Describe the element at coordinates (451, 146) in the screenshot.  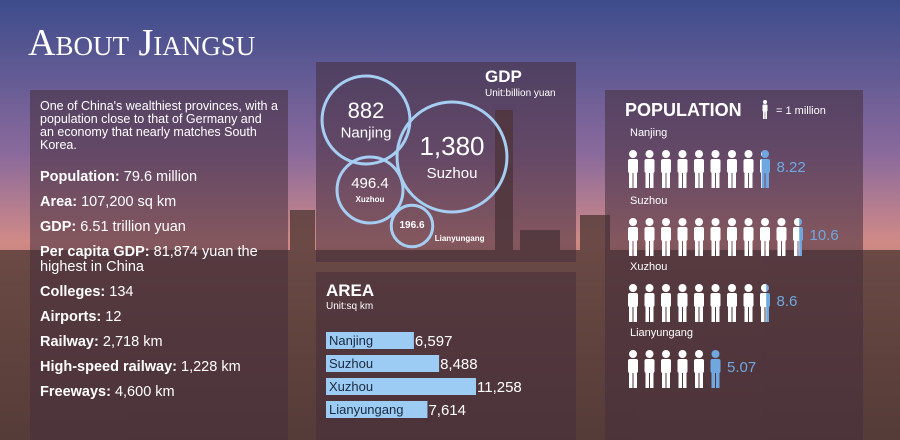
I see `value-label: 1,380` at that location.